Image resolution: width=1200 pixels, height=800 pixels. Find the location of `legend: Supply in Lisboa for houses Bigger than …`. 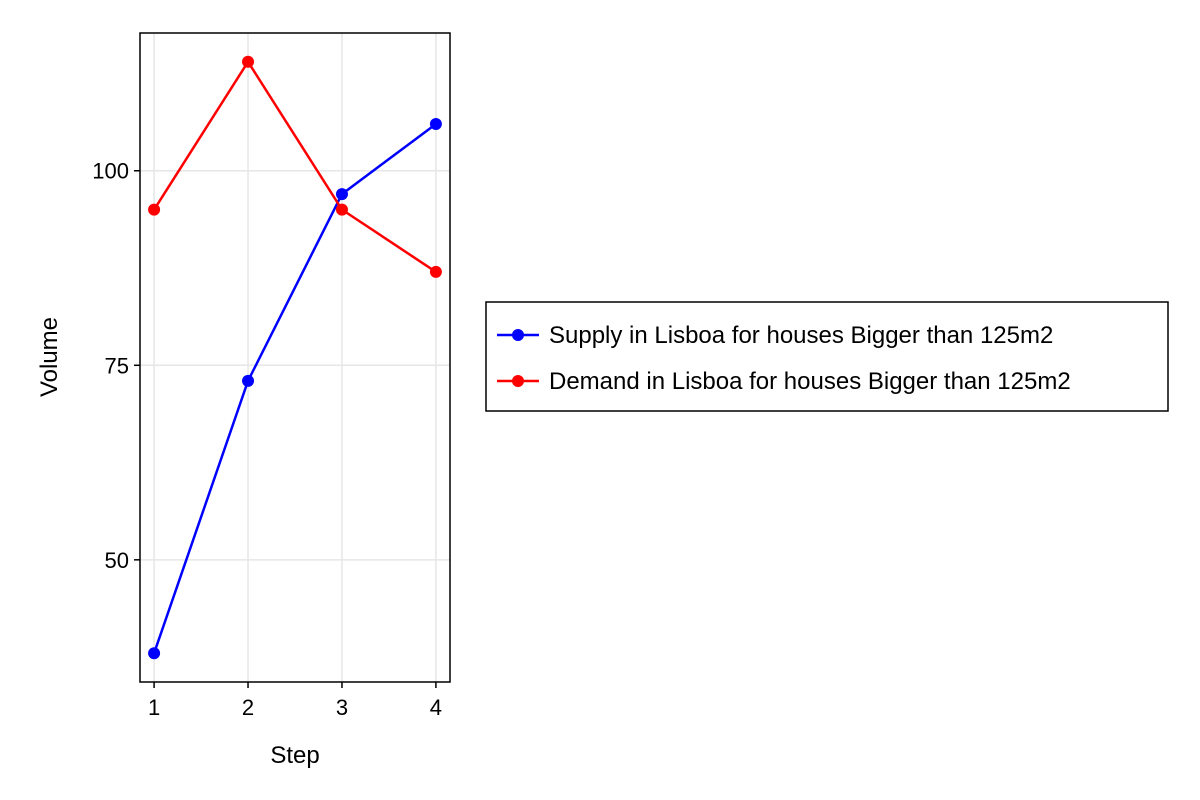

legend: Supply in Lisboa for houses Bigger than … is located at coordinates (827, 356).